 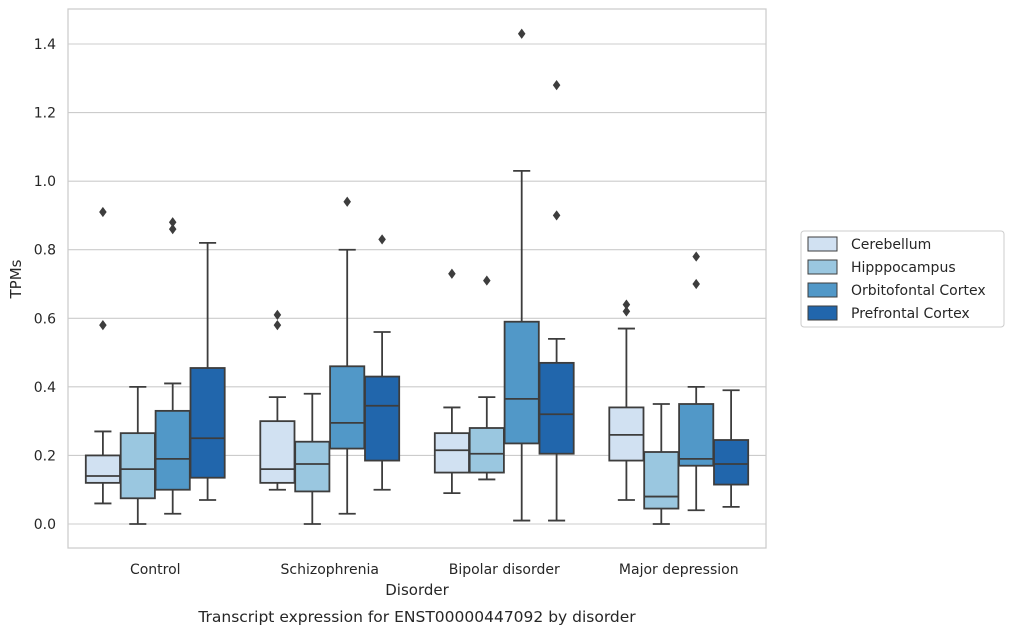 I want to click on y-tick-label: 1.4, so click(x=45, y=45).